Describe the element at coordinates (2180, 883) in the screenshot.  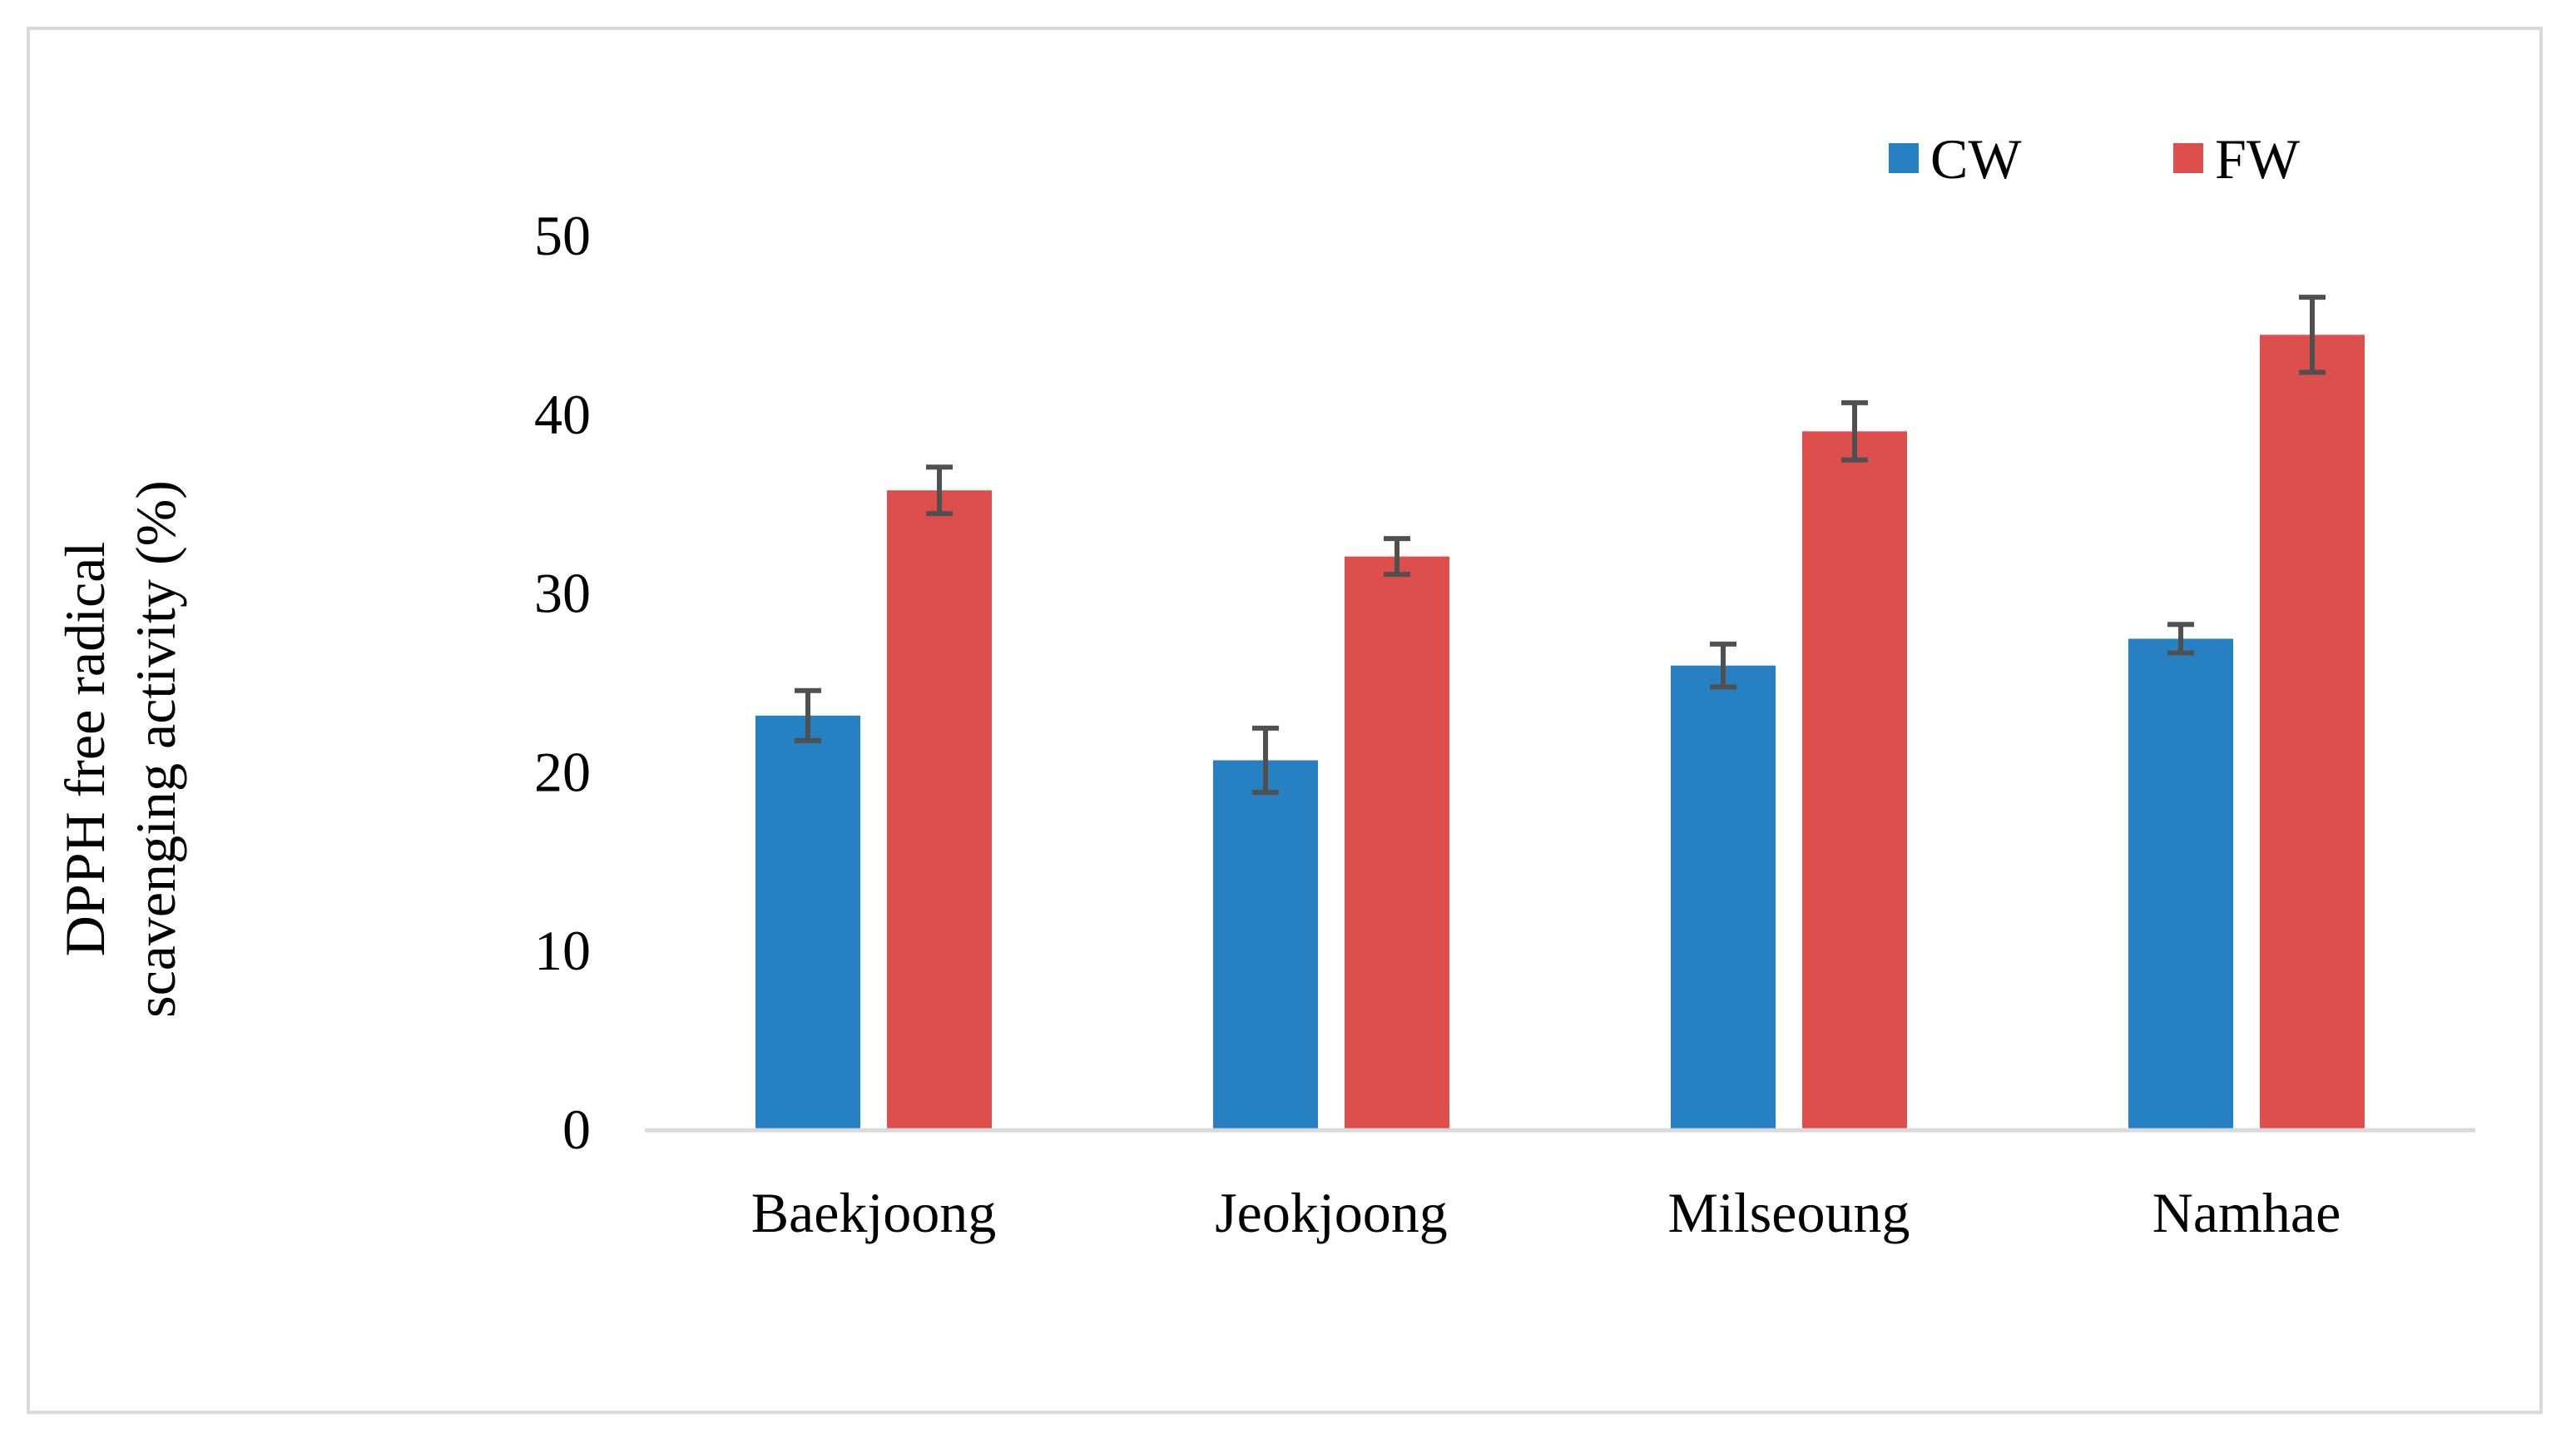
I see `bar-cw-namhae` at that location.